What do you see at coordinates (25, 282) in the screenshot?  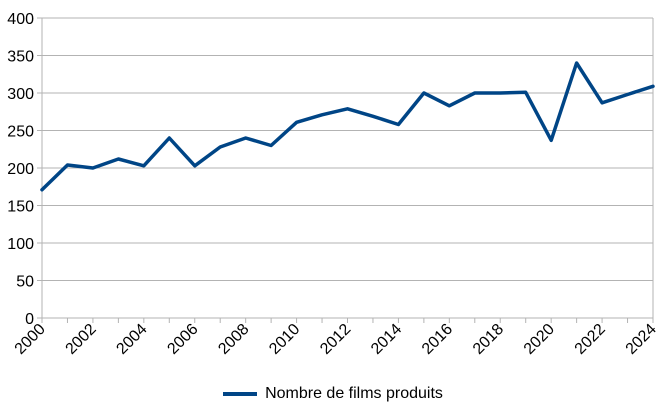 I see `y-tick-label: 50` at bounding box center [25, 282].